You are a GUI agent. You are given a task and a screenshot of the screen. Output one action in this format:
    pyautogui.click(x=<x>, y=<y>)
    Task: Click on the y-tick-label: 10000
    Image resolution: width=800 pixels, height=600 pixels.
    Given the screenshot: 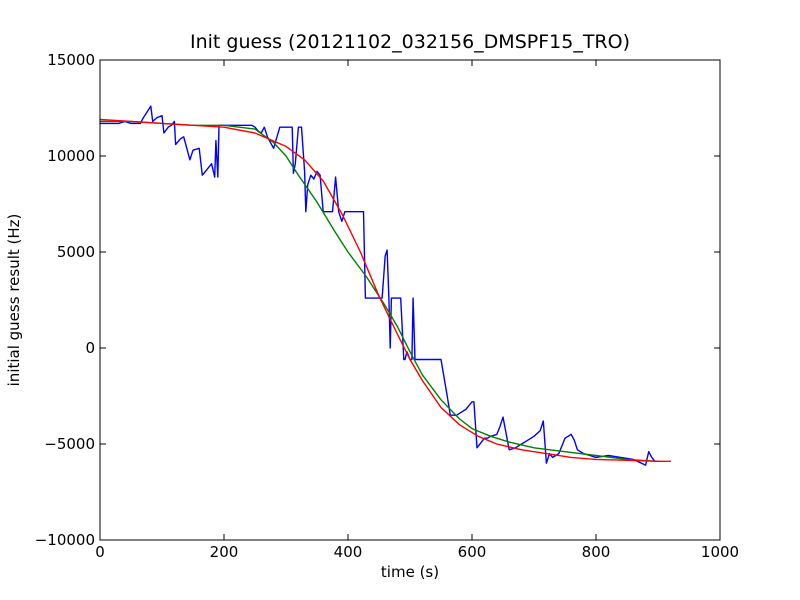 What is the action you would take?
    pyautogui.click(x=71, y=156)
    